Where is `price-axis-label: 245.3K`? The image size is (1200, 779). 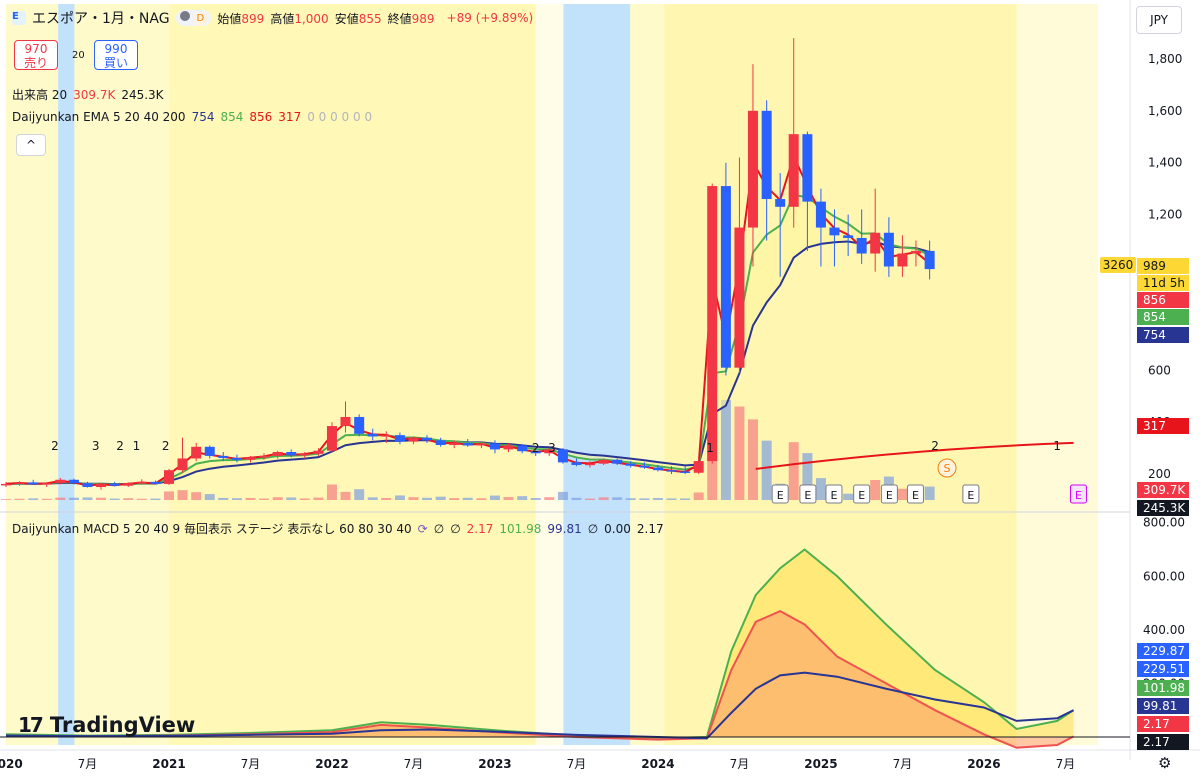
price-axis-label: 245.3K is located at coordinates (1164, 508).